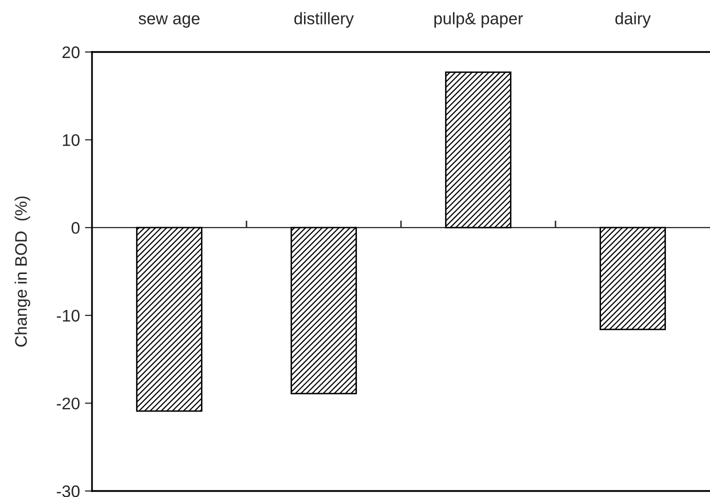 This screenshot has width=710, height=497. What do you see at coordinates (324, 20) in the screenshot?
I see `x-tick-label: distillery` at bounding box center [324, 20].